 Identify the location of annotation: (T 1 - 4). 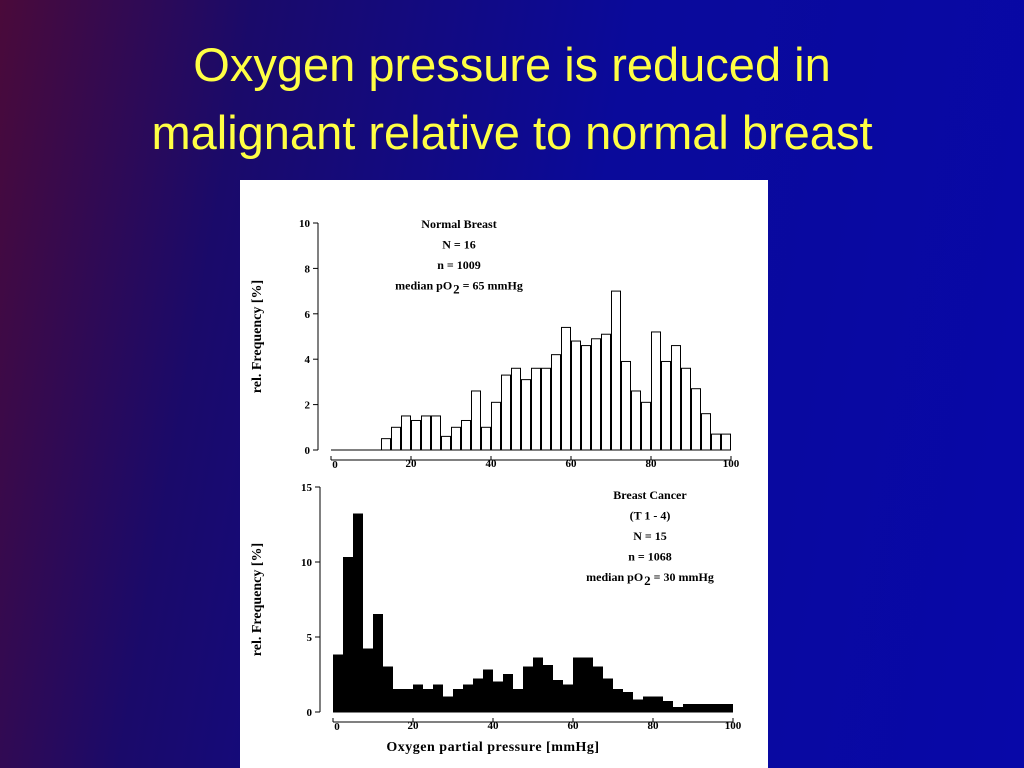
(650, 516).